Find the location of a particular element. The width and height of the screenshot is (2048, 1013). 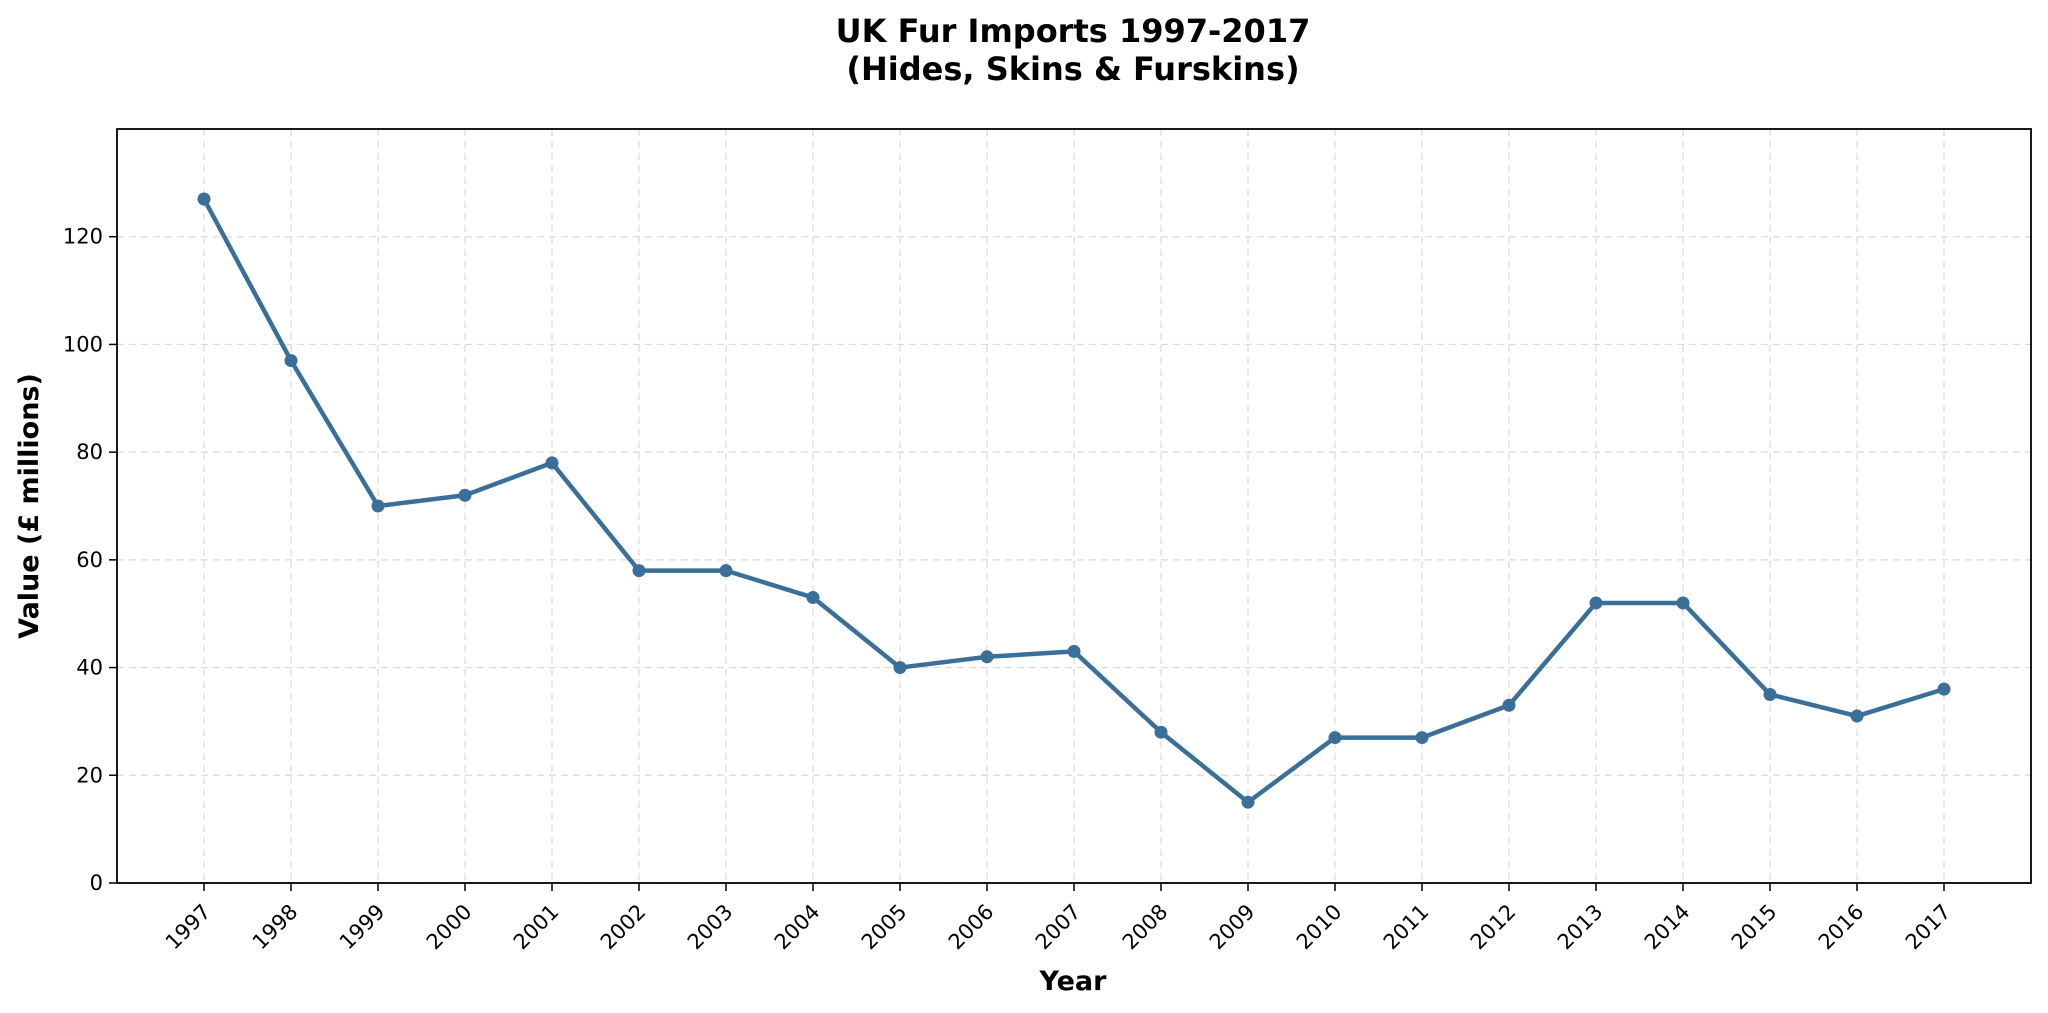

x-tick-label: 2009 is located at coordinates (1232, 927).